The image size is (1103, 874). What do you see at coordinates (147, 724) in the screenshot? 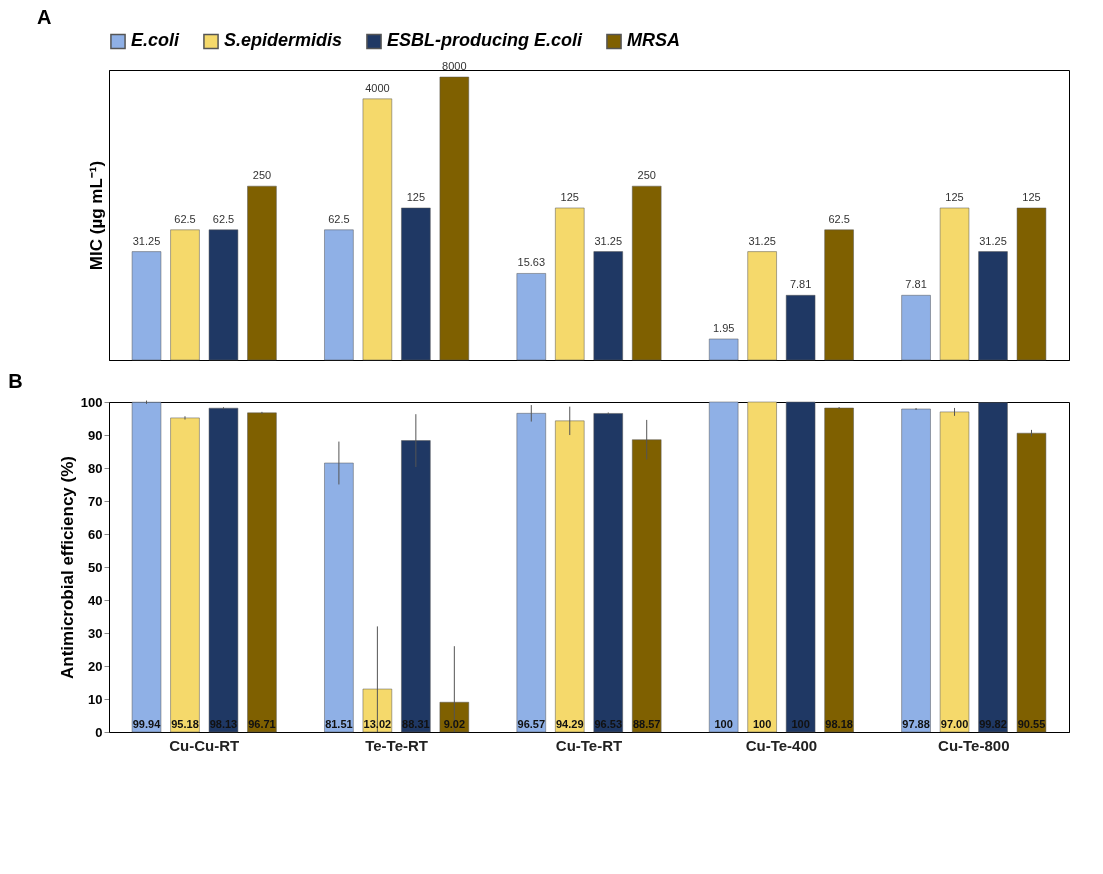
I see `data-label: 99.94` at bounding box center [147, 724].